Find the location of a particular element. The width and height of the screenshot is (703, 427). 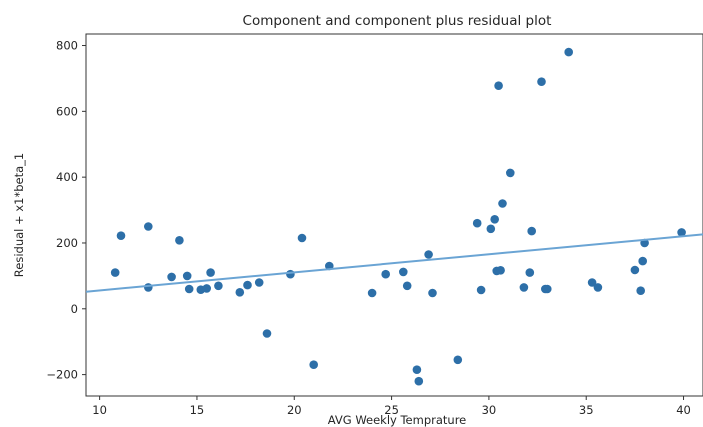

x-tick-label: 20 is located at coordinates (294, 410).